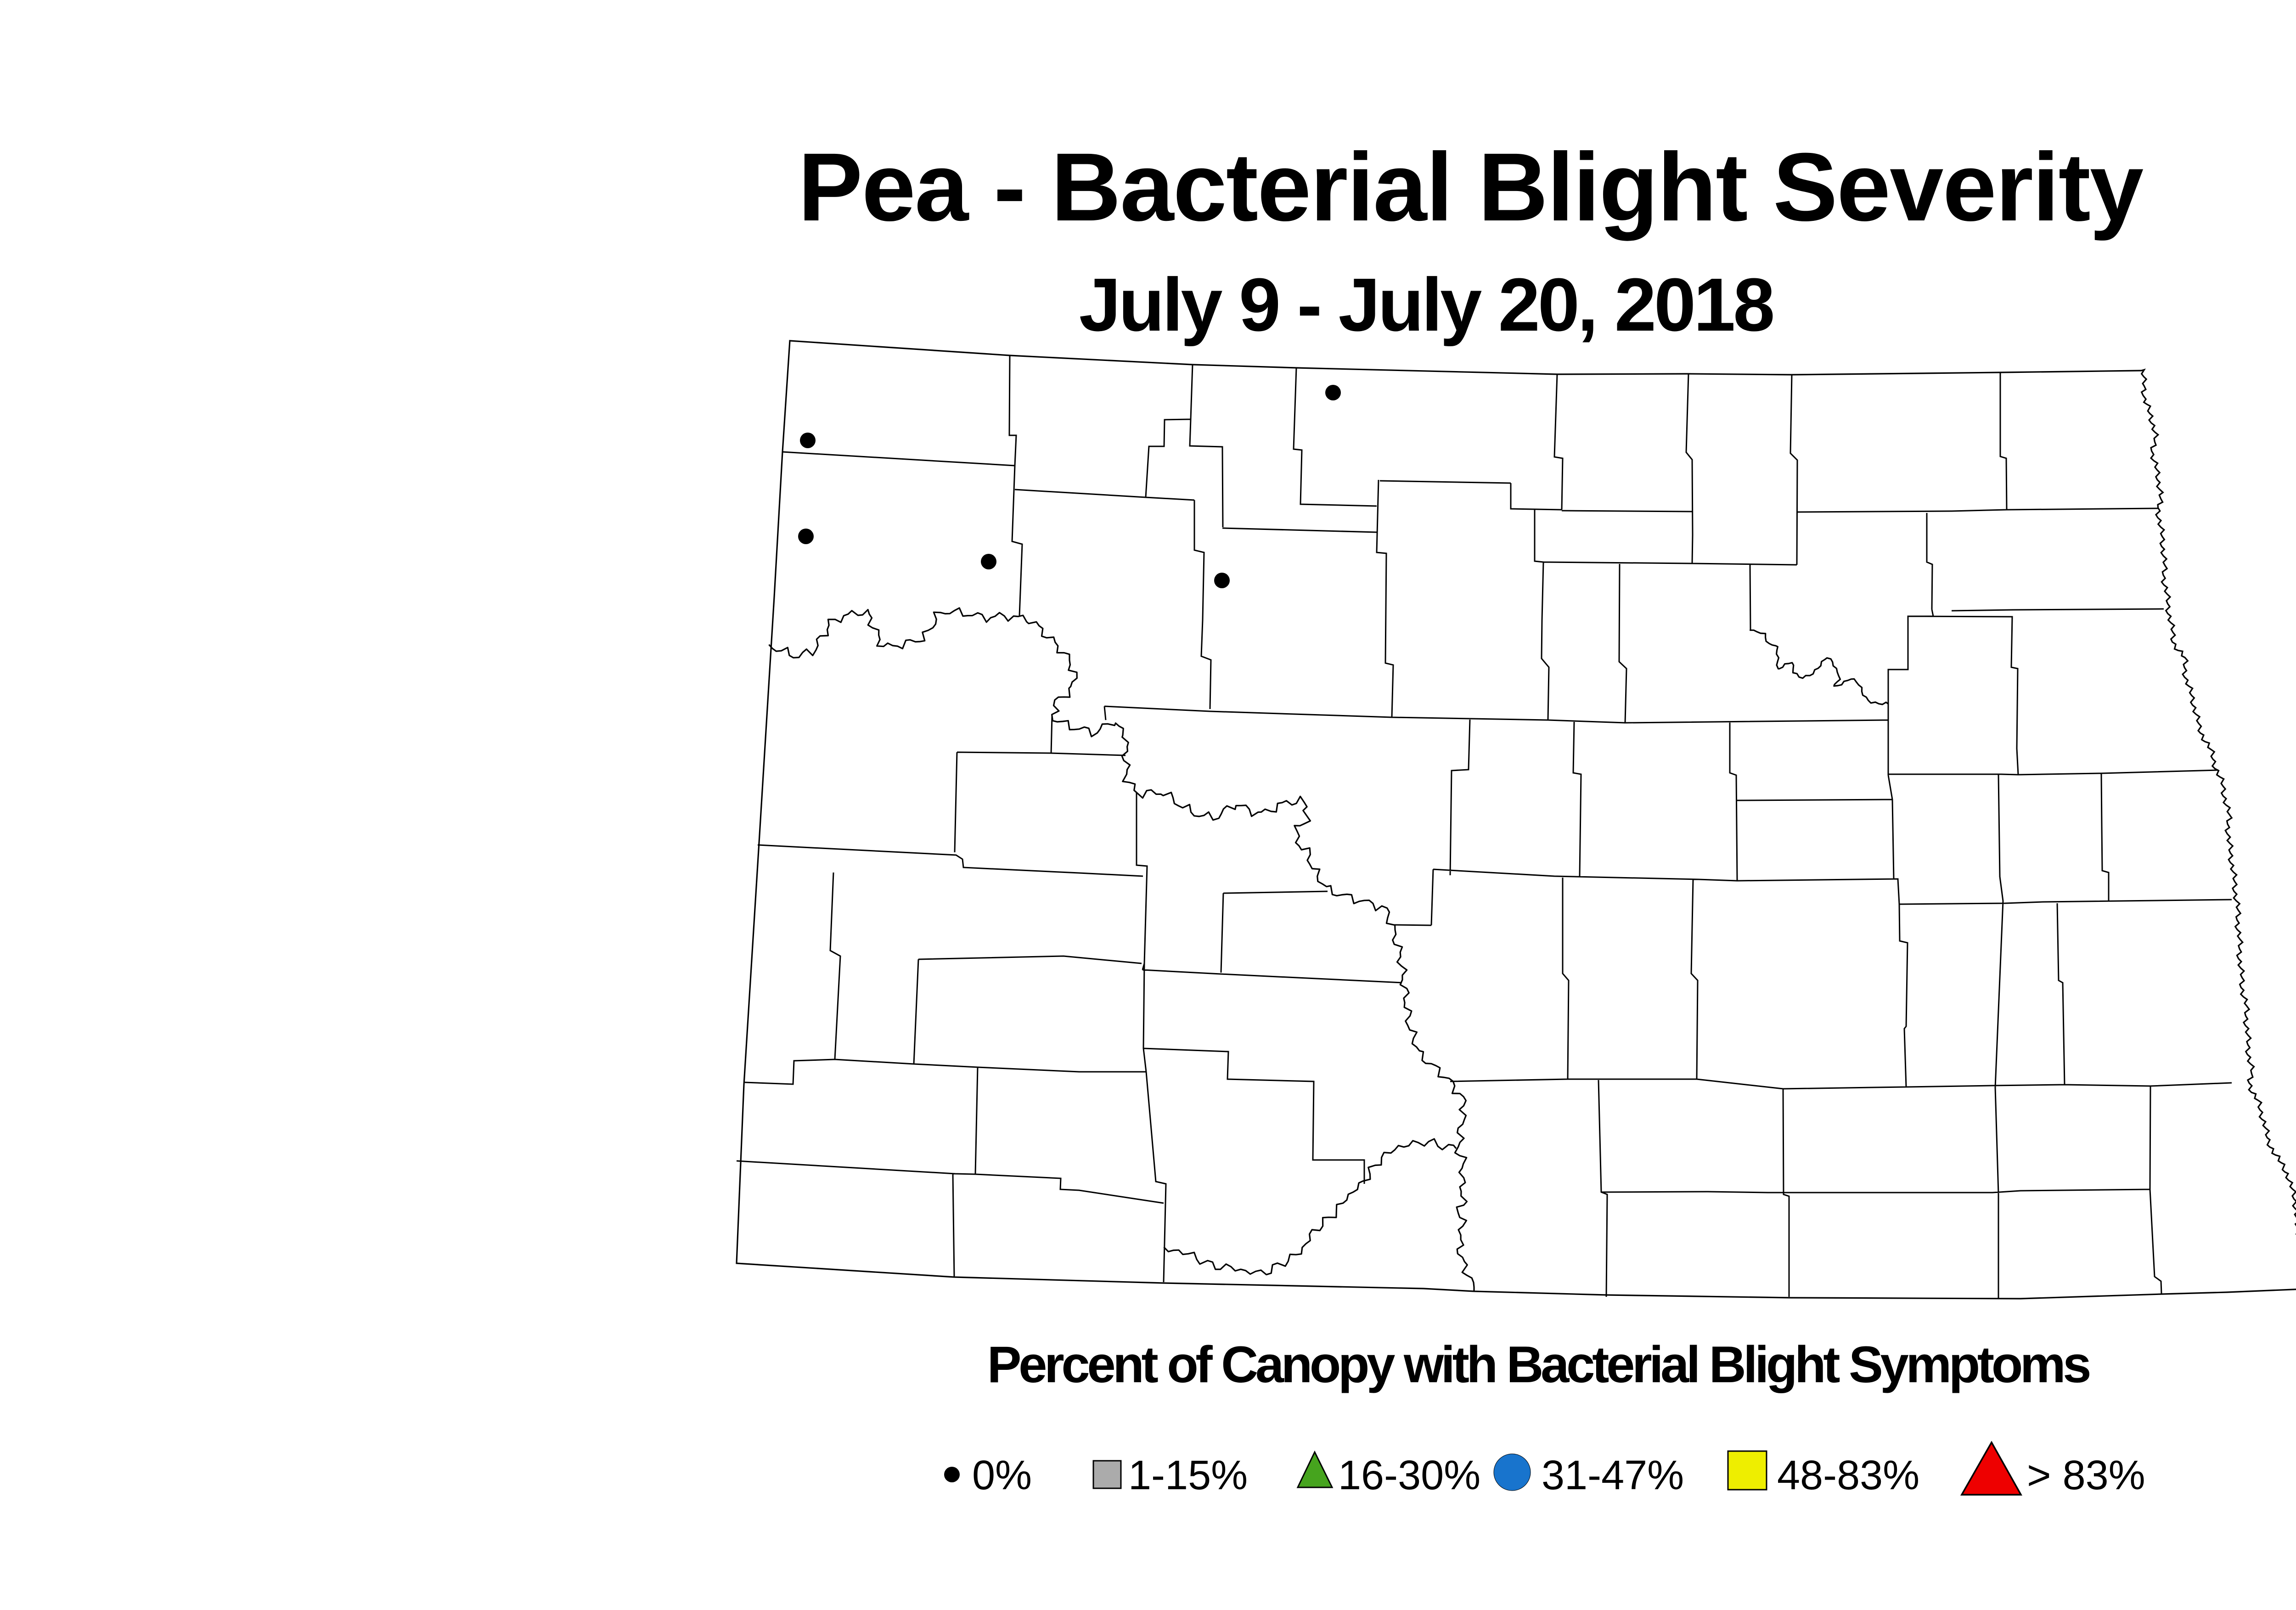  I want to click on svg-text: > 83%, so click(2086, 1475).